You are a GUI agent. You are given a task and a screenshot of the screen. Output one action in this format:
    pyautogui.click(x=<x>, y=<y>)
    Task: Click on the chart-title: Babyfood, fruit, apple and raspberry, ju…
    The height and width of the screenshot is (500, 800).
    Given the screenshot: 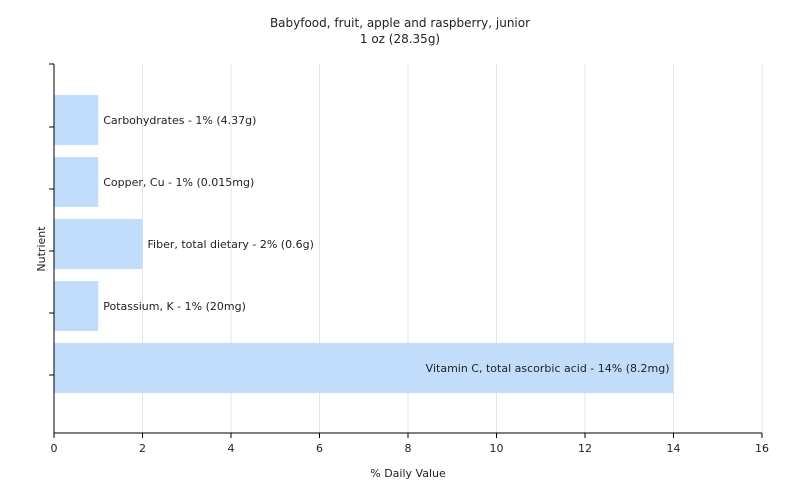 What is the action you would take?
    pyautogui.click(x=400, y=23)
    